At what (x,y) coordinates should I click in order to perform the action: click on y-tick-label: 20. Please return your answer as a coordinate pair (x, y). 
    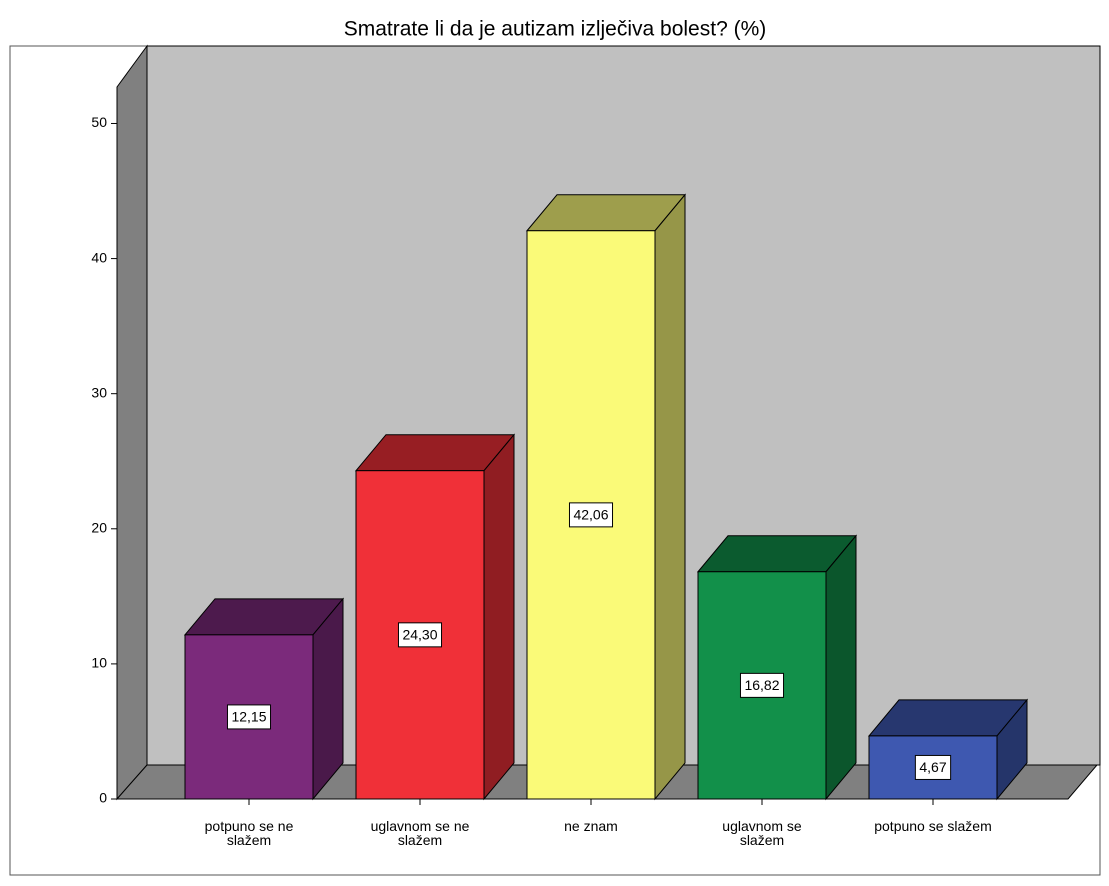
    Looking at the image, I should click on (99, 527).